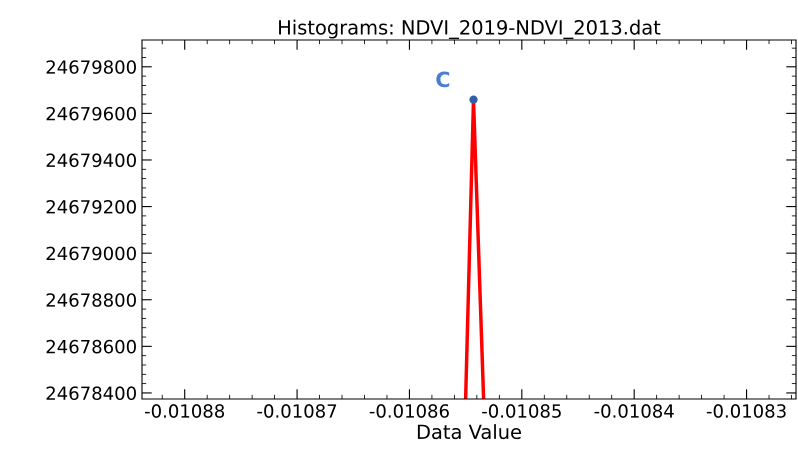 The height and width of the screenshot is (471, 798). What do you see at coordinates (91, 160) in the screenshot?
I see `y-tick-label: 24679400` at bounding box center [91, 160].